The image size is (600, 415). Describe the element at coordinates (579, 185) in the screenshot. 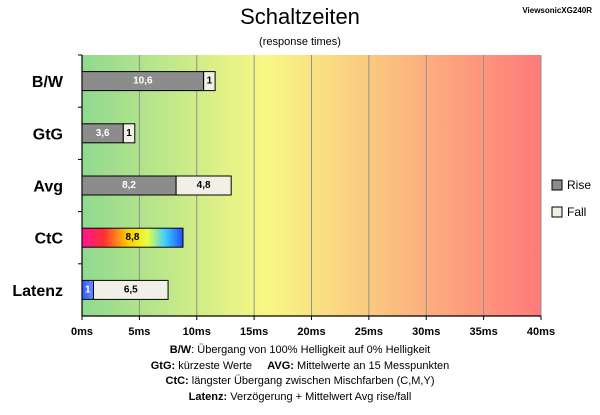

I see `legend-label: Rise` at that location.